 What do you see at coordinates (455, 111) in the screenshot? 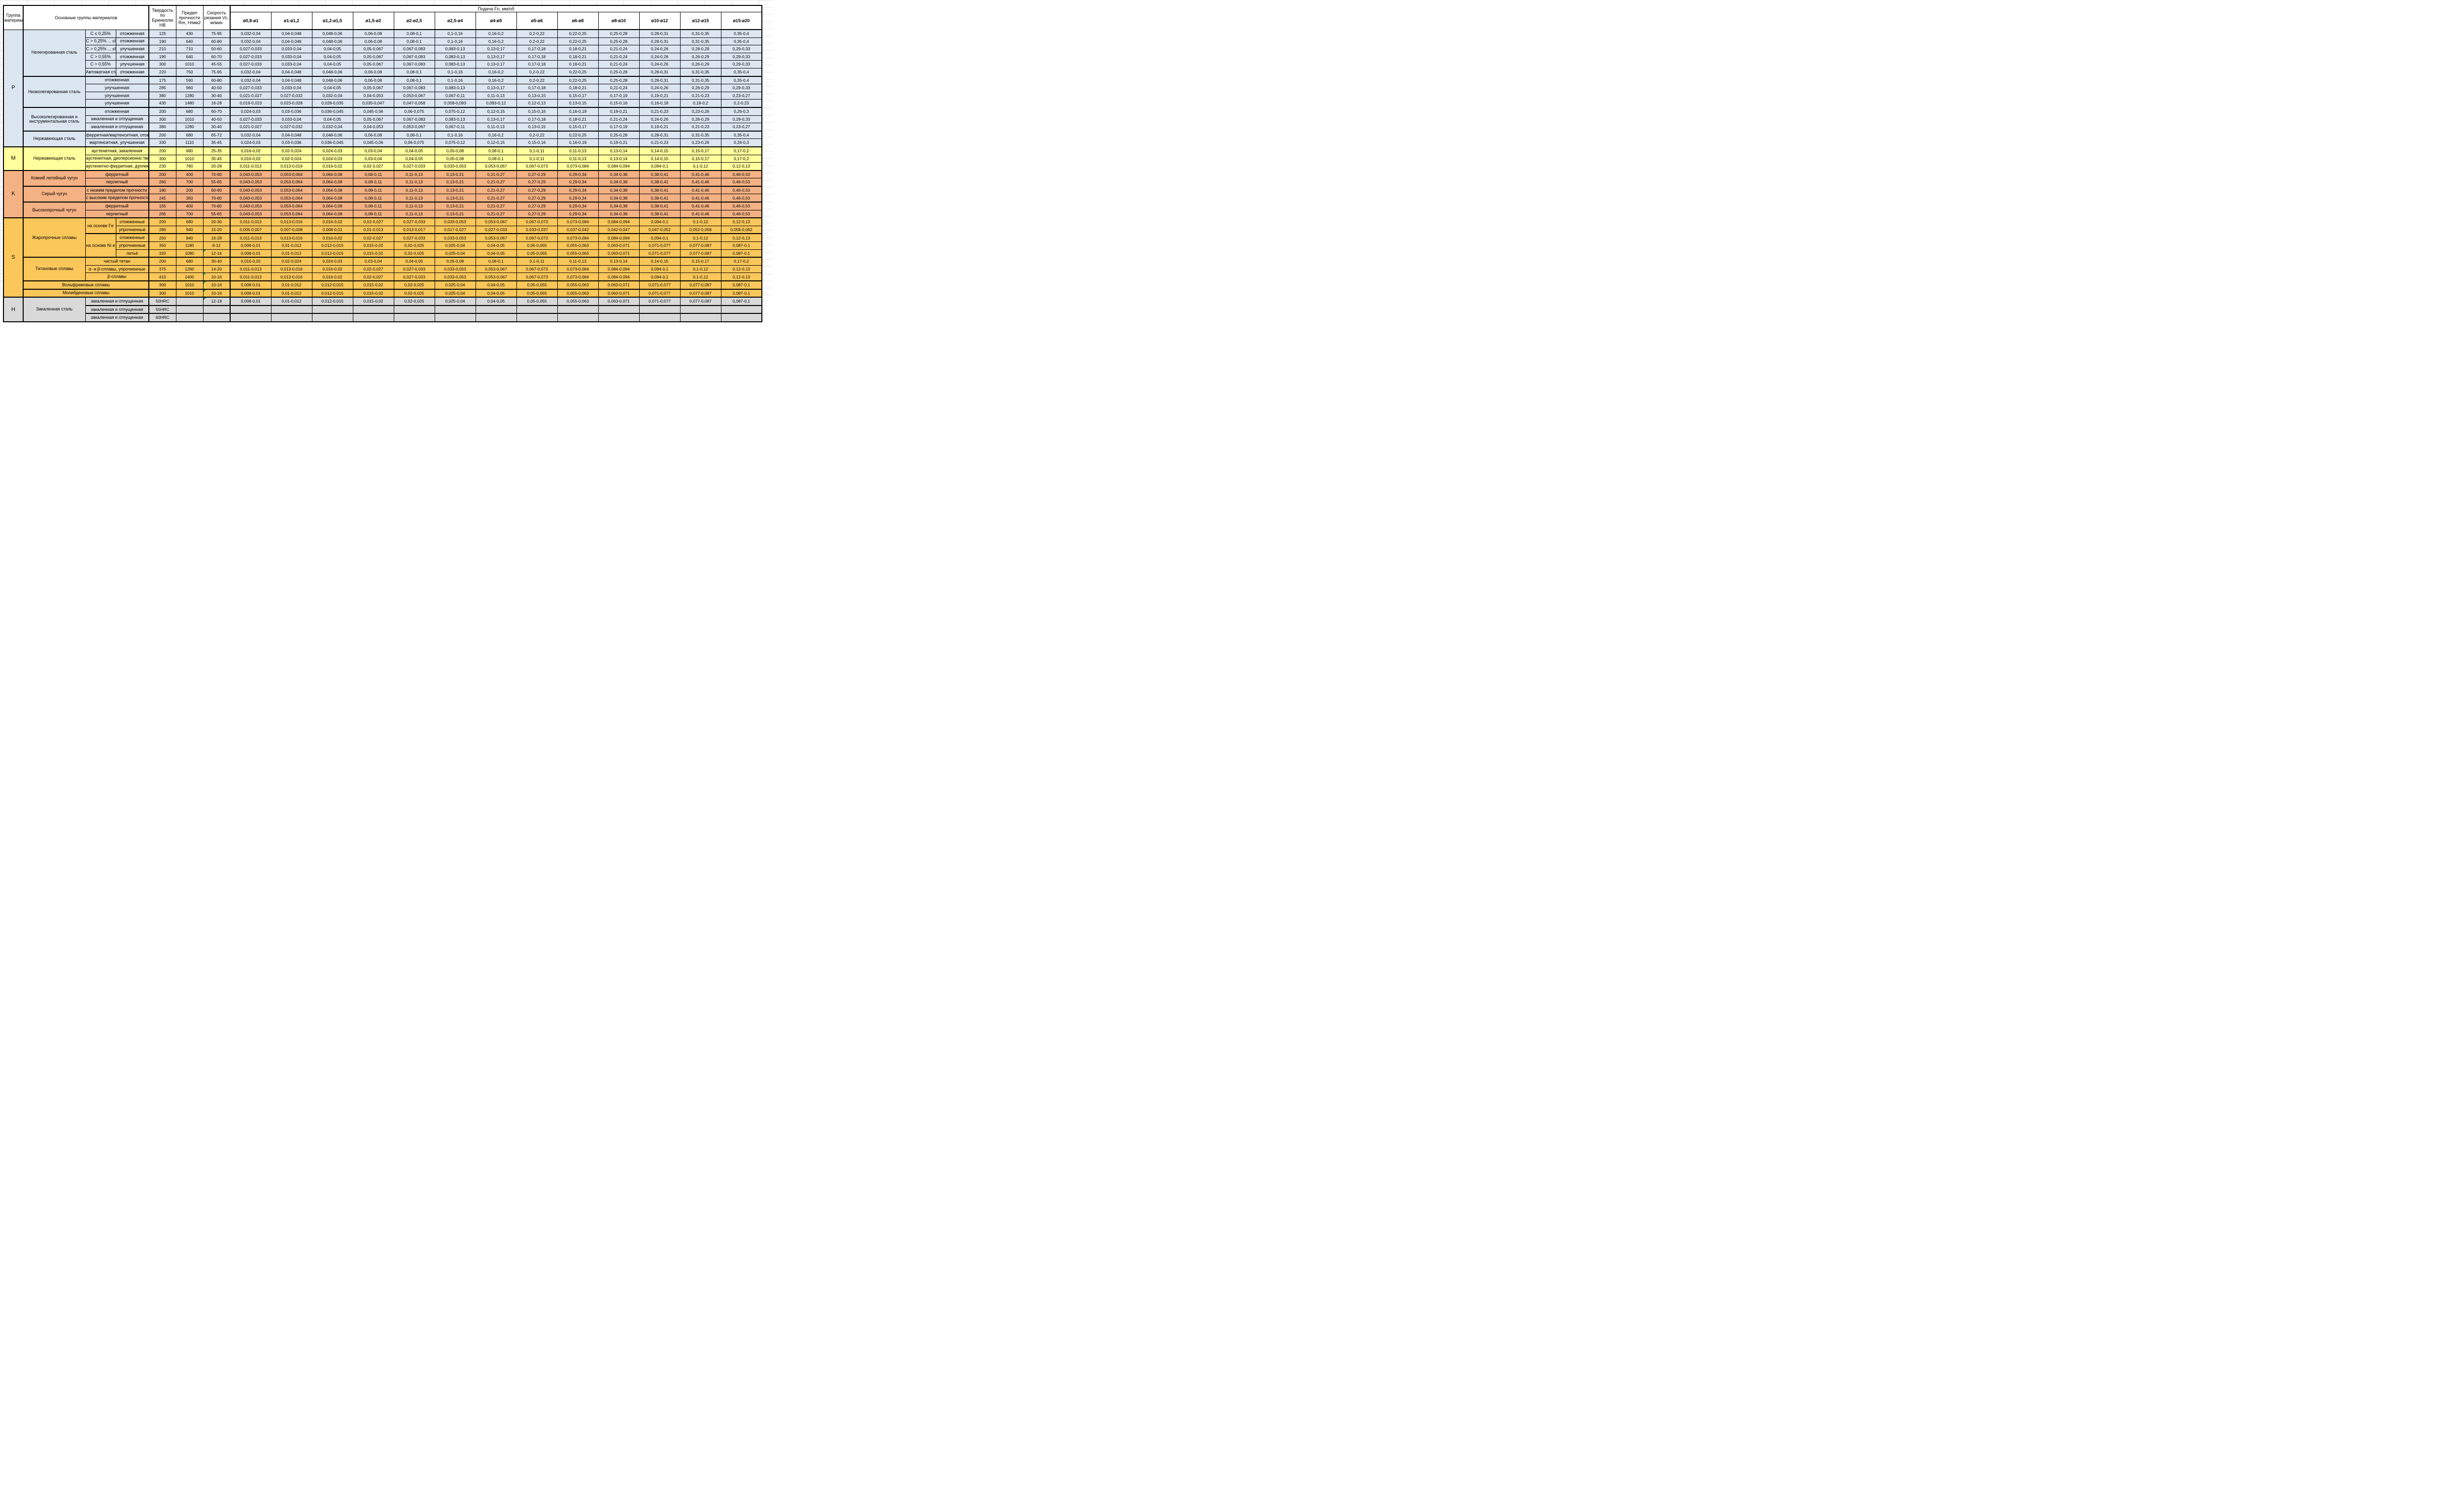
I see `feed-cell: 0,075-0,12` at bounding box center [455, 111].